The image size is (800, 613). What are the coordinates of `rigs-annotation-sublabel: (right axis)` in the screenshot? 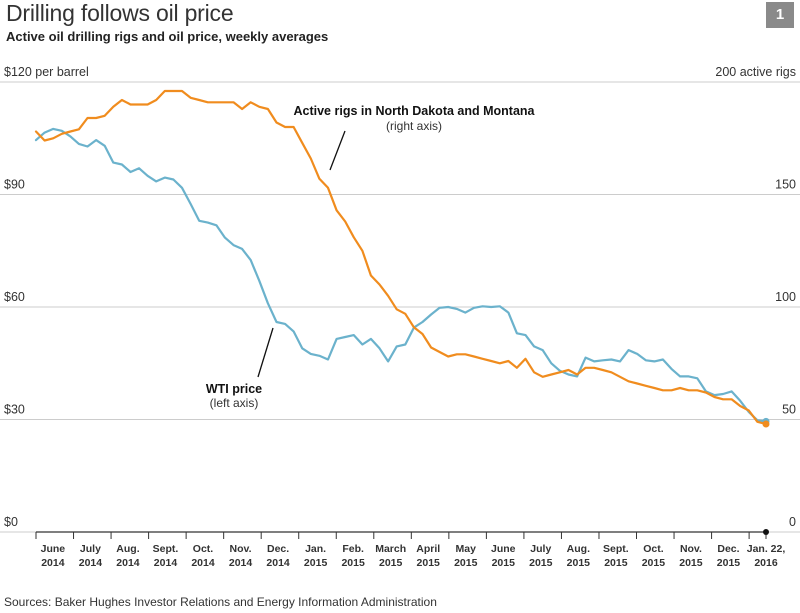 It's located at (414, 126).